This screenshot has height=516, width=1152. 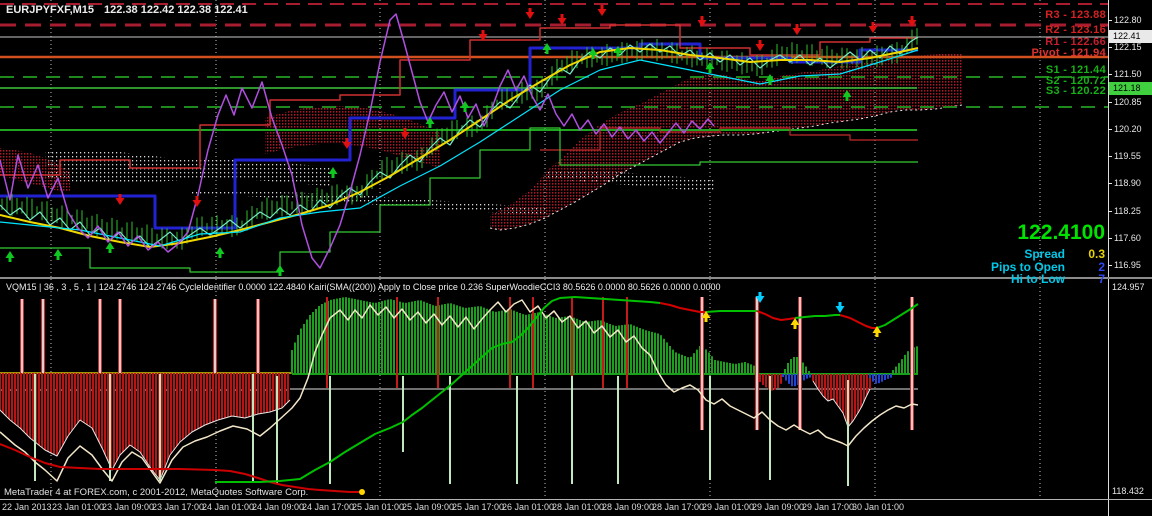 I want to click on y-axis-label: 118.25, so click(x=1127, y=211).